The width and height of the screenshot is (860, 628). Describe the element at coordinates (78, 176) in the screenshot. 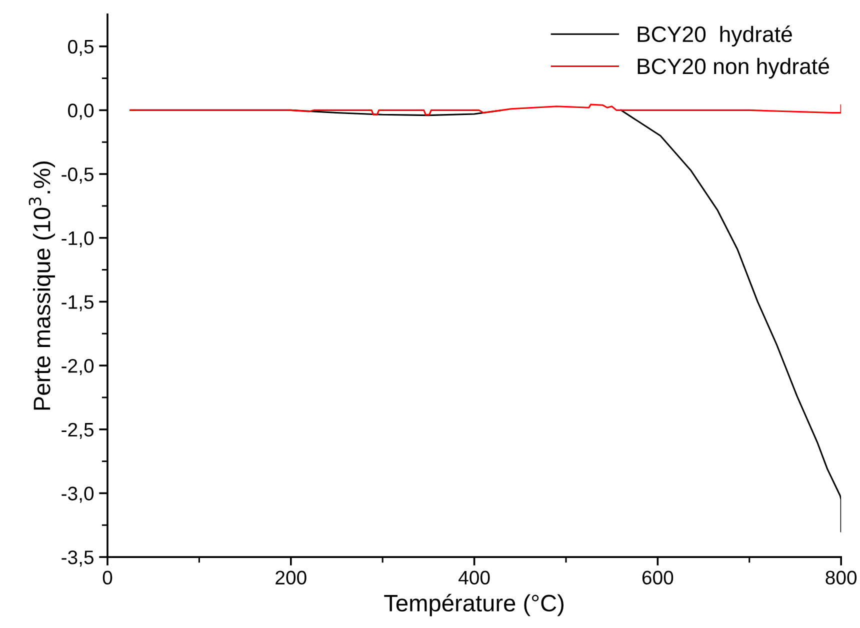

I see `y-tick-label: -0,5` at that location.